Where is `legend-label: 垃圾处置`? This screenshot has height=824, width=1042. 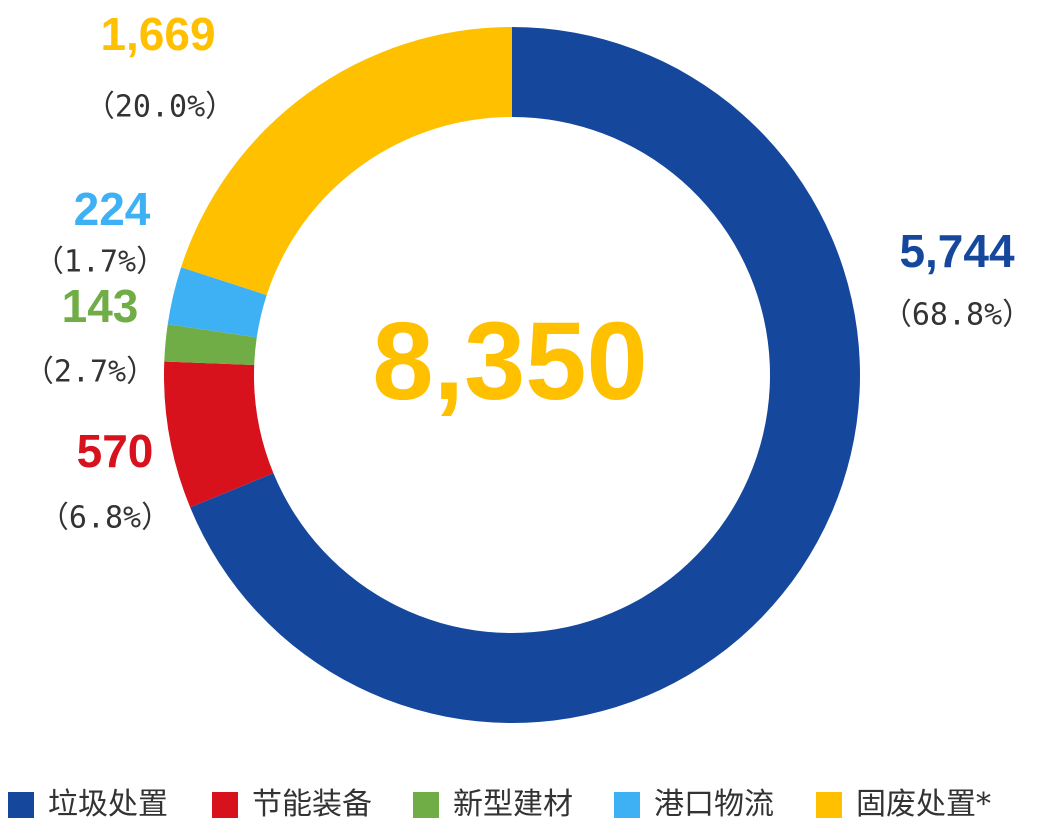 legend-label: 垃圾处置 is located at coordinates (108, 804).